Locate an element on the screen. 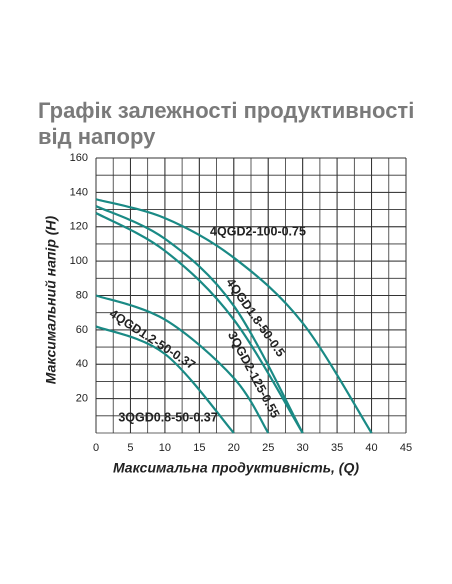 The image size is (452, 584). y-tick-label: 140 is located at coordinates (79, 192).